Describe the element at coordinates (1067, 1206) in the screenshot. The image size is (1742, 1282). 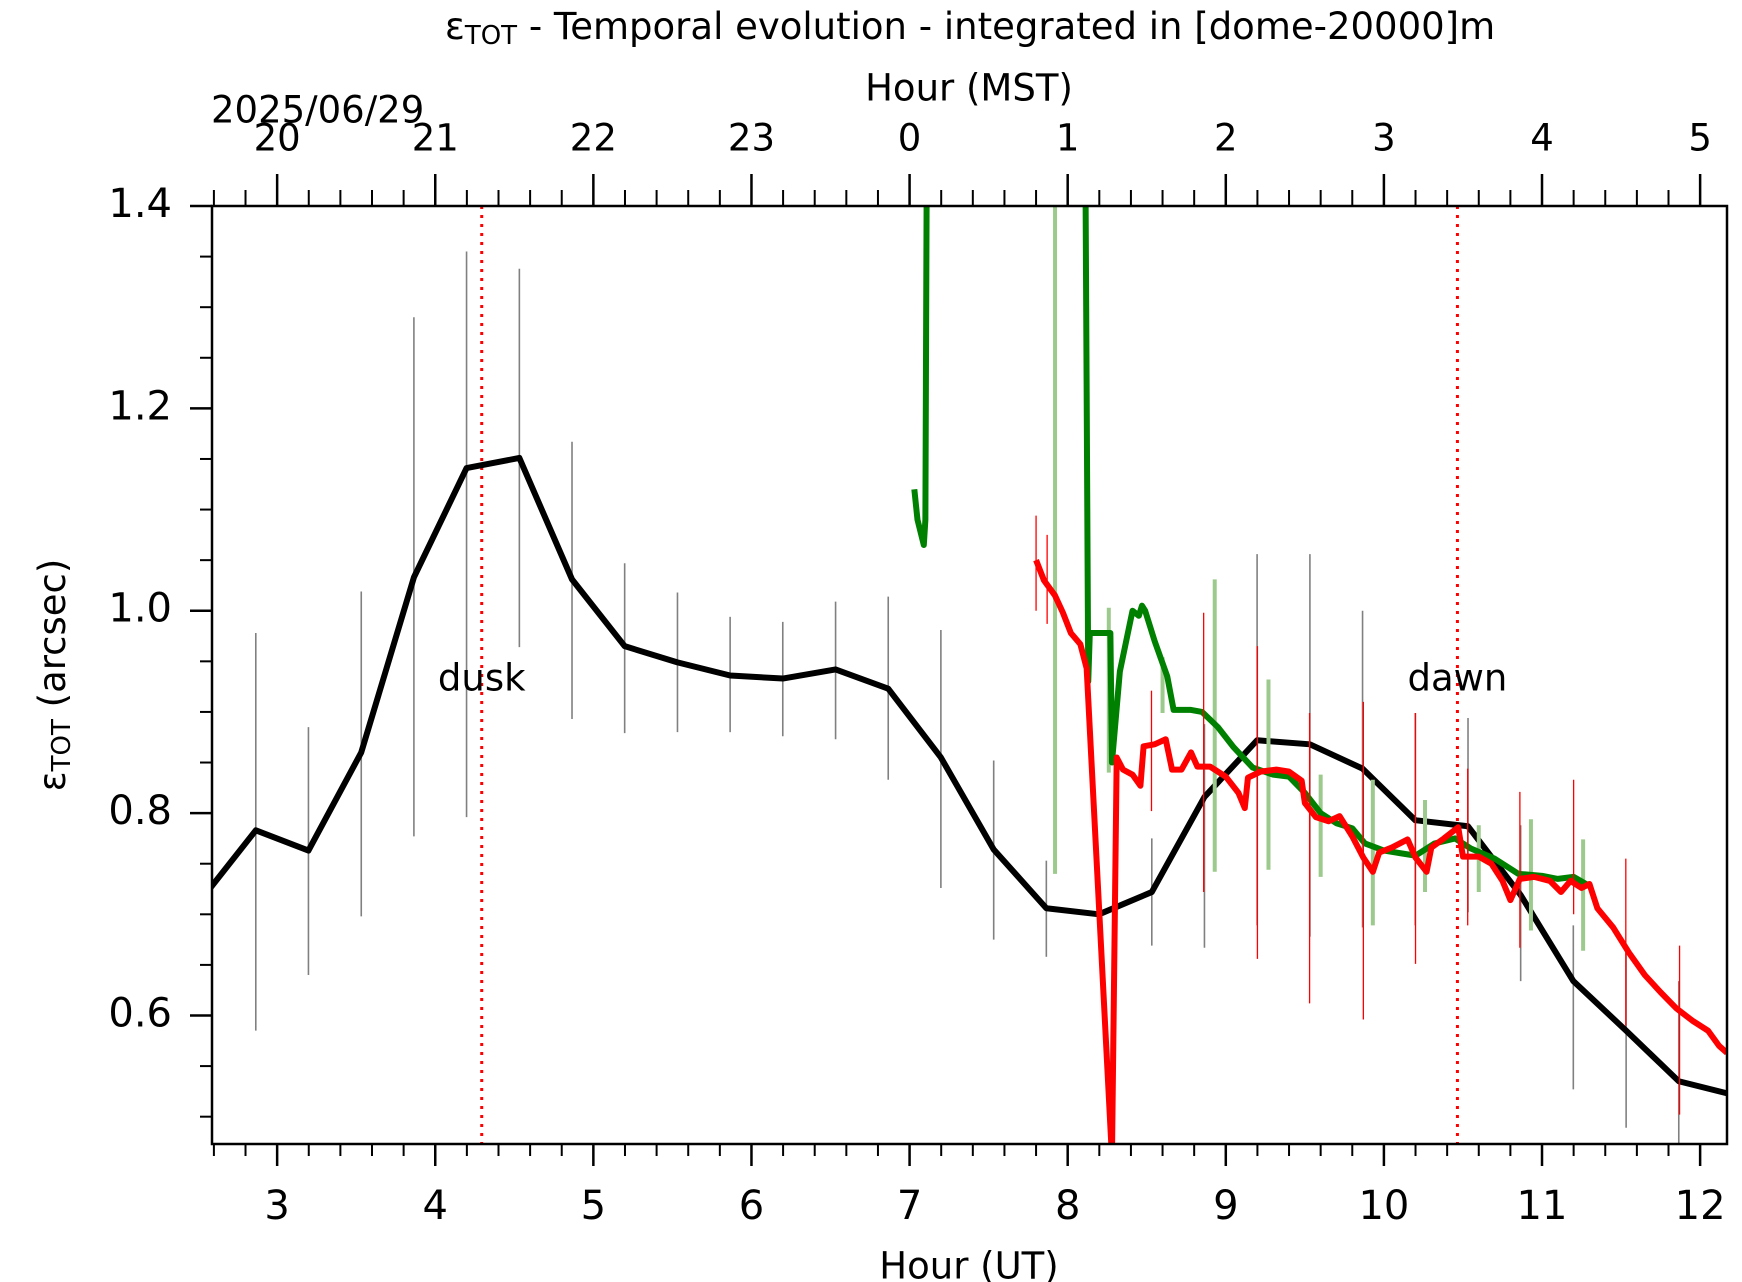
I see `x-tick-label: 8` at that location.